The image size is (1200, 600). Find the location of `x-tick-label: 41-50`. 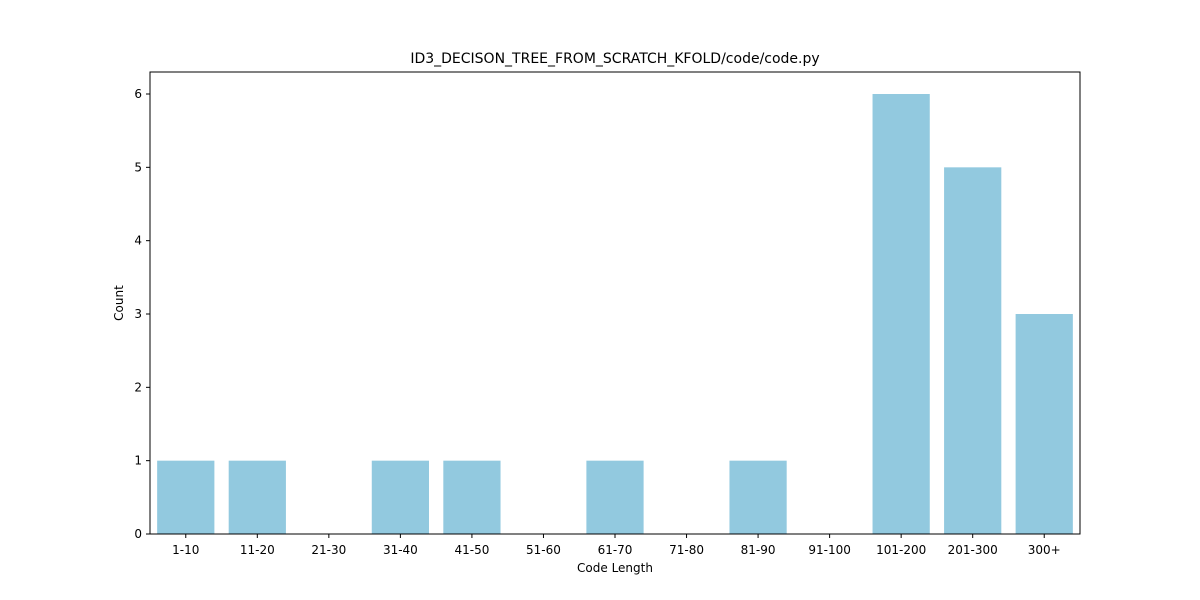

x-tick-label: 41-50 is located at coordinates (471, 550).